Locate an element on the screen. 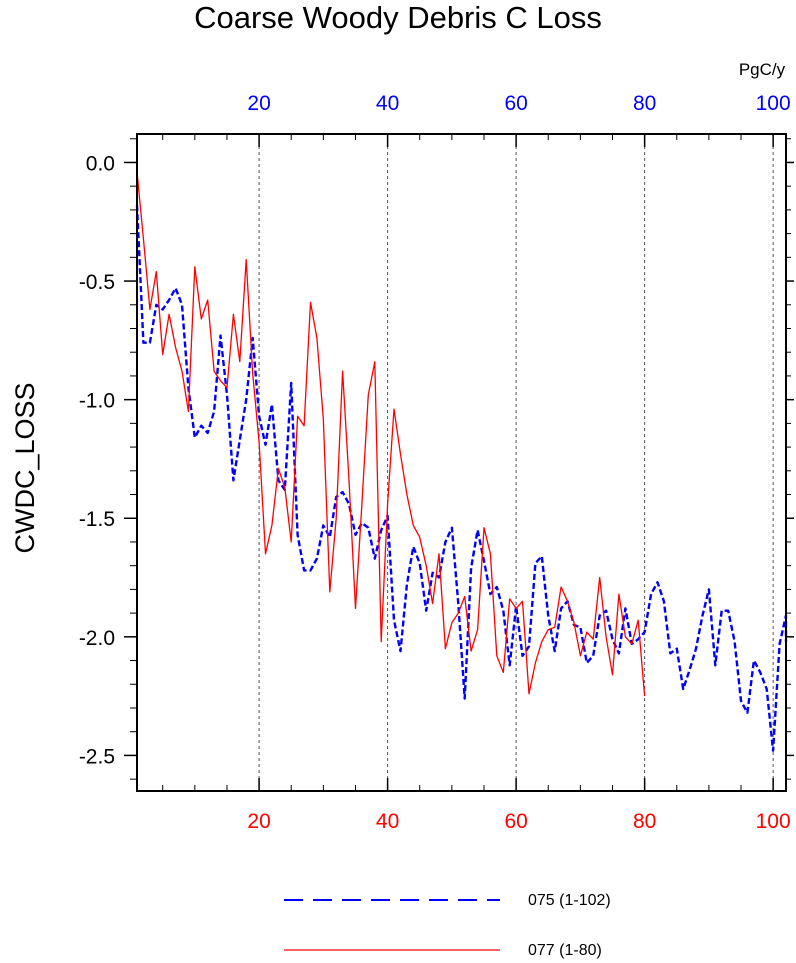 This screenshot has height=963, width=796. legend: 075 (1-102) 077 (1-80) is located at coordinates (447, 925).